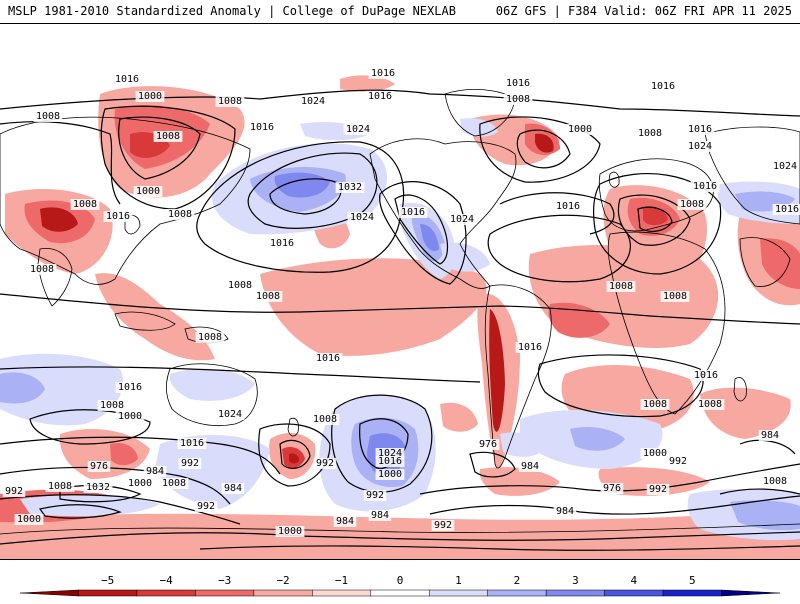 This screenshot has height=604, width=800. I want to click on colorbar-tick-label: 0, so click(400, 580).